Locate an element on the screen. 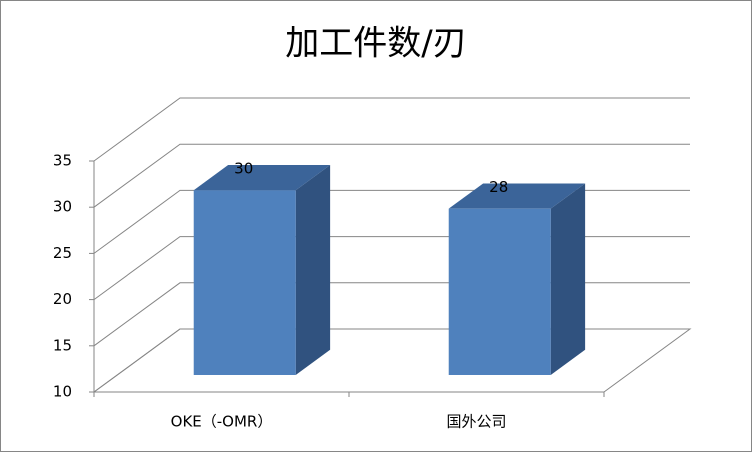  y-tick-label: 20 is located at coordinates (62, 299).